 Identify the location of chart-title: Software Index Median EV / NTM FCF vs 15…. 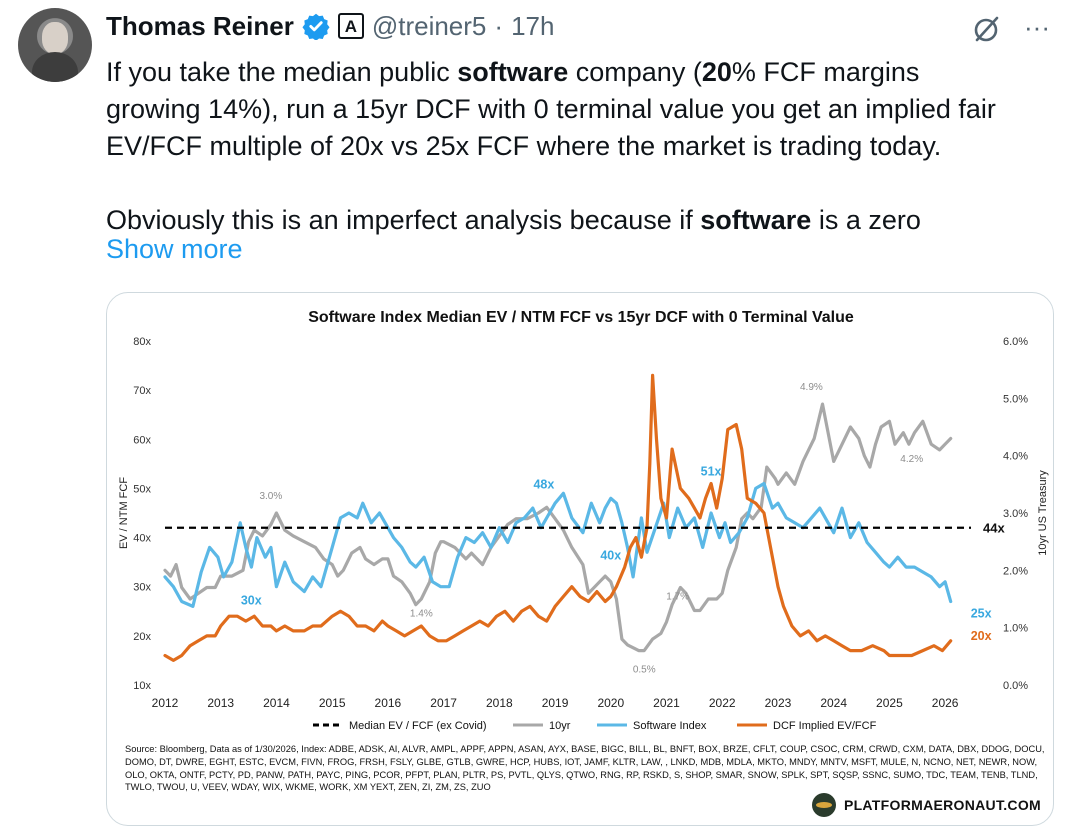
(581, 317).